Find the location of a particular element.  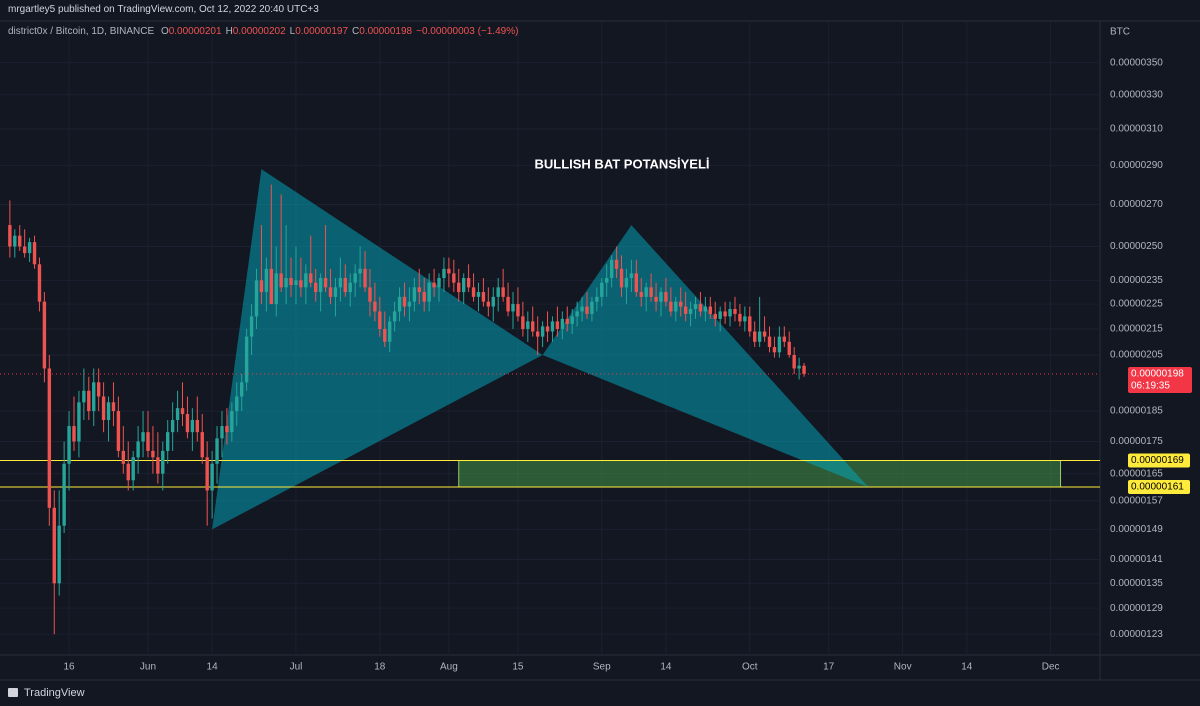

legend-change: −0.00000003 (−1.49%) is located at coordinates (467, 31).